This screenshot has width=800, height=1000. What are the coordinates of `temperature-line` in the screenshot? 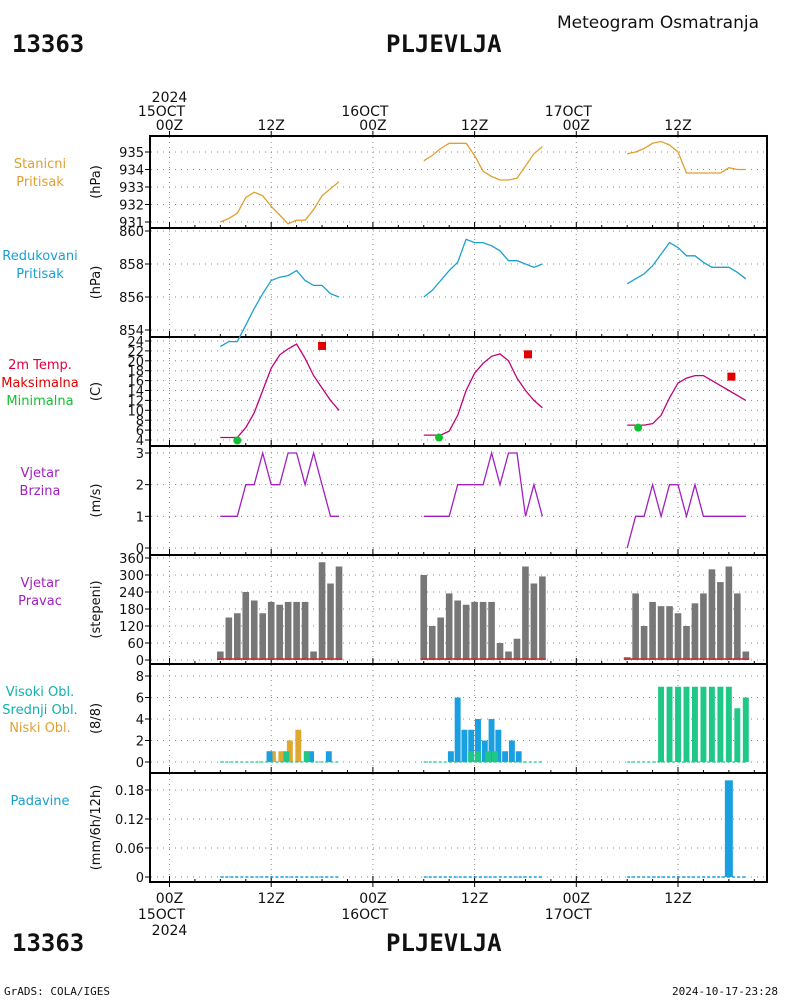 It's located at (280, 391).